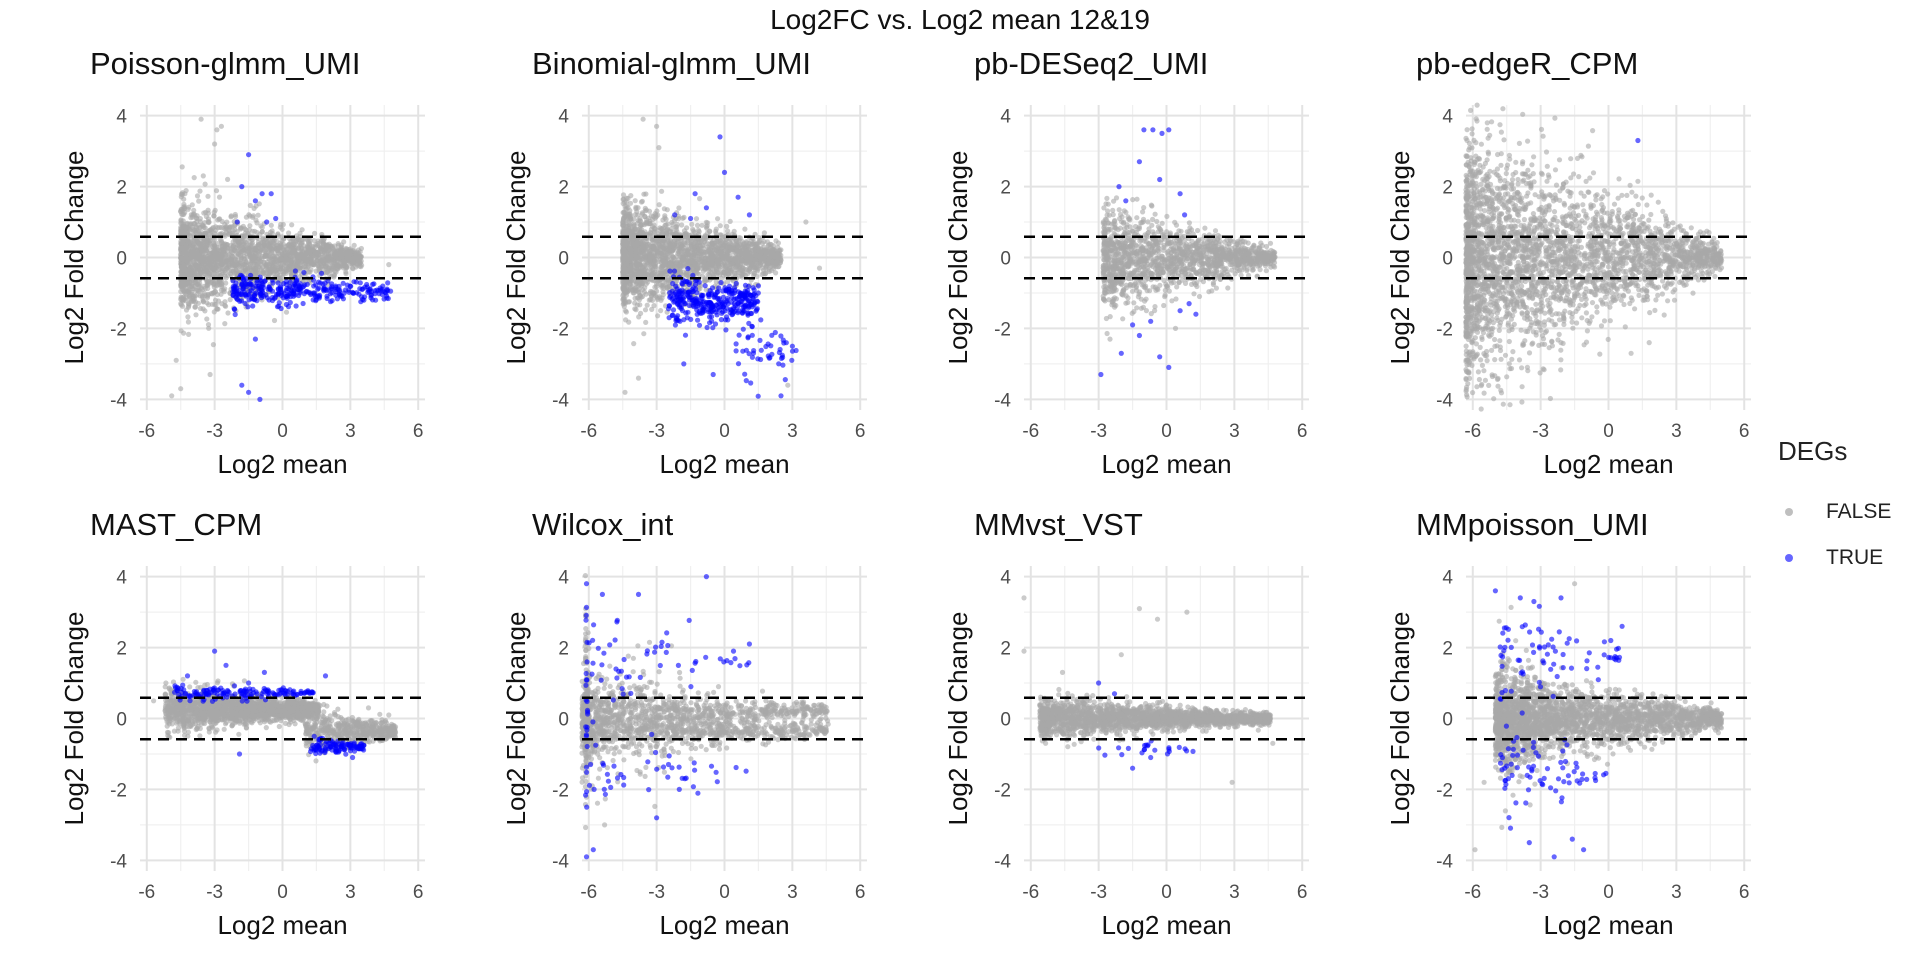 The width and height of the screenshot is (1920, 960). Describe the element at coordinates (121, 188) in the screenshot. I see `y-tick-label: 2` at that location.